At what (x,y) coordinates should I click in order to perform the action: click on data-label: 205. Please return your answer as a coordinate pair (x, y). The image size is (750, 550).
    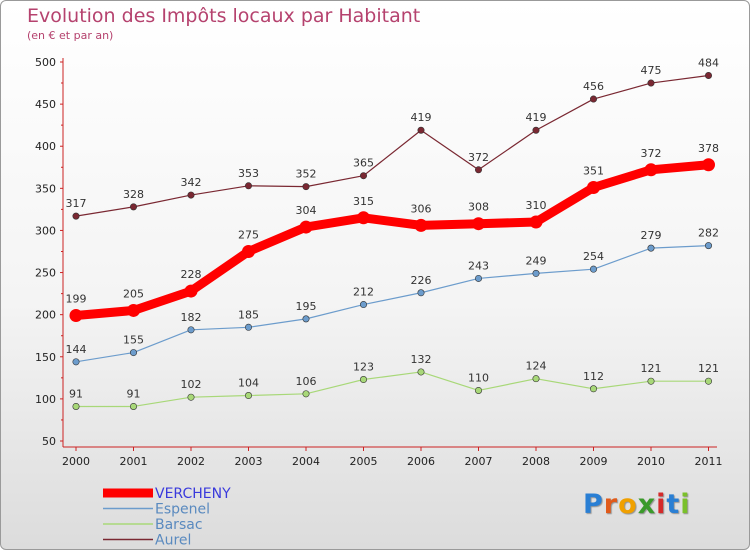
    Looking at the image, I should click on (133, 293).